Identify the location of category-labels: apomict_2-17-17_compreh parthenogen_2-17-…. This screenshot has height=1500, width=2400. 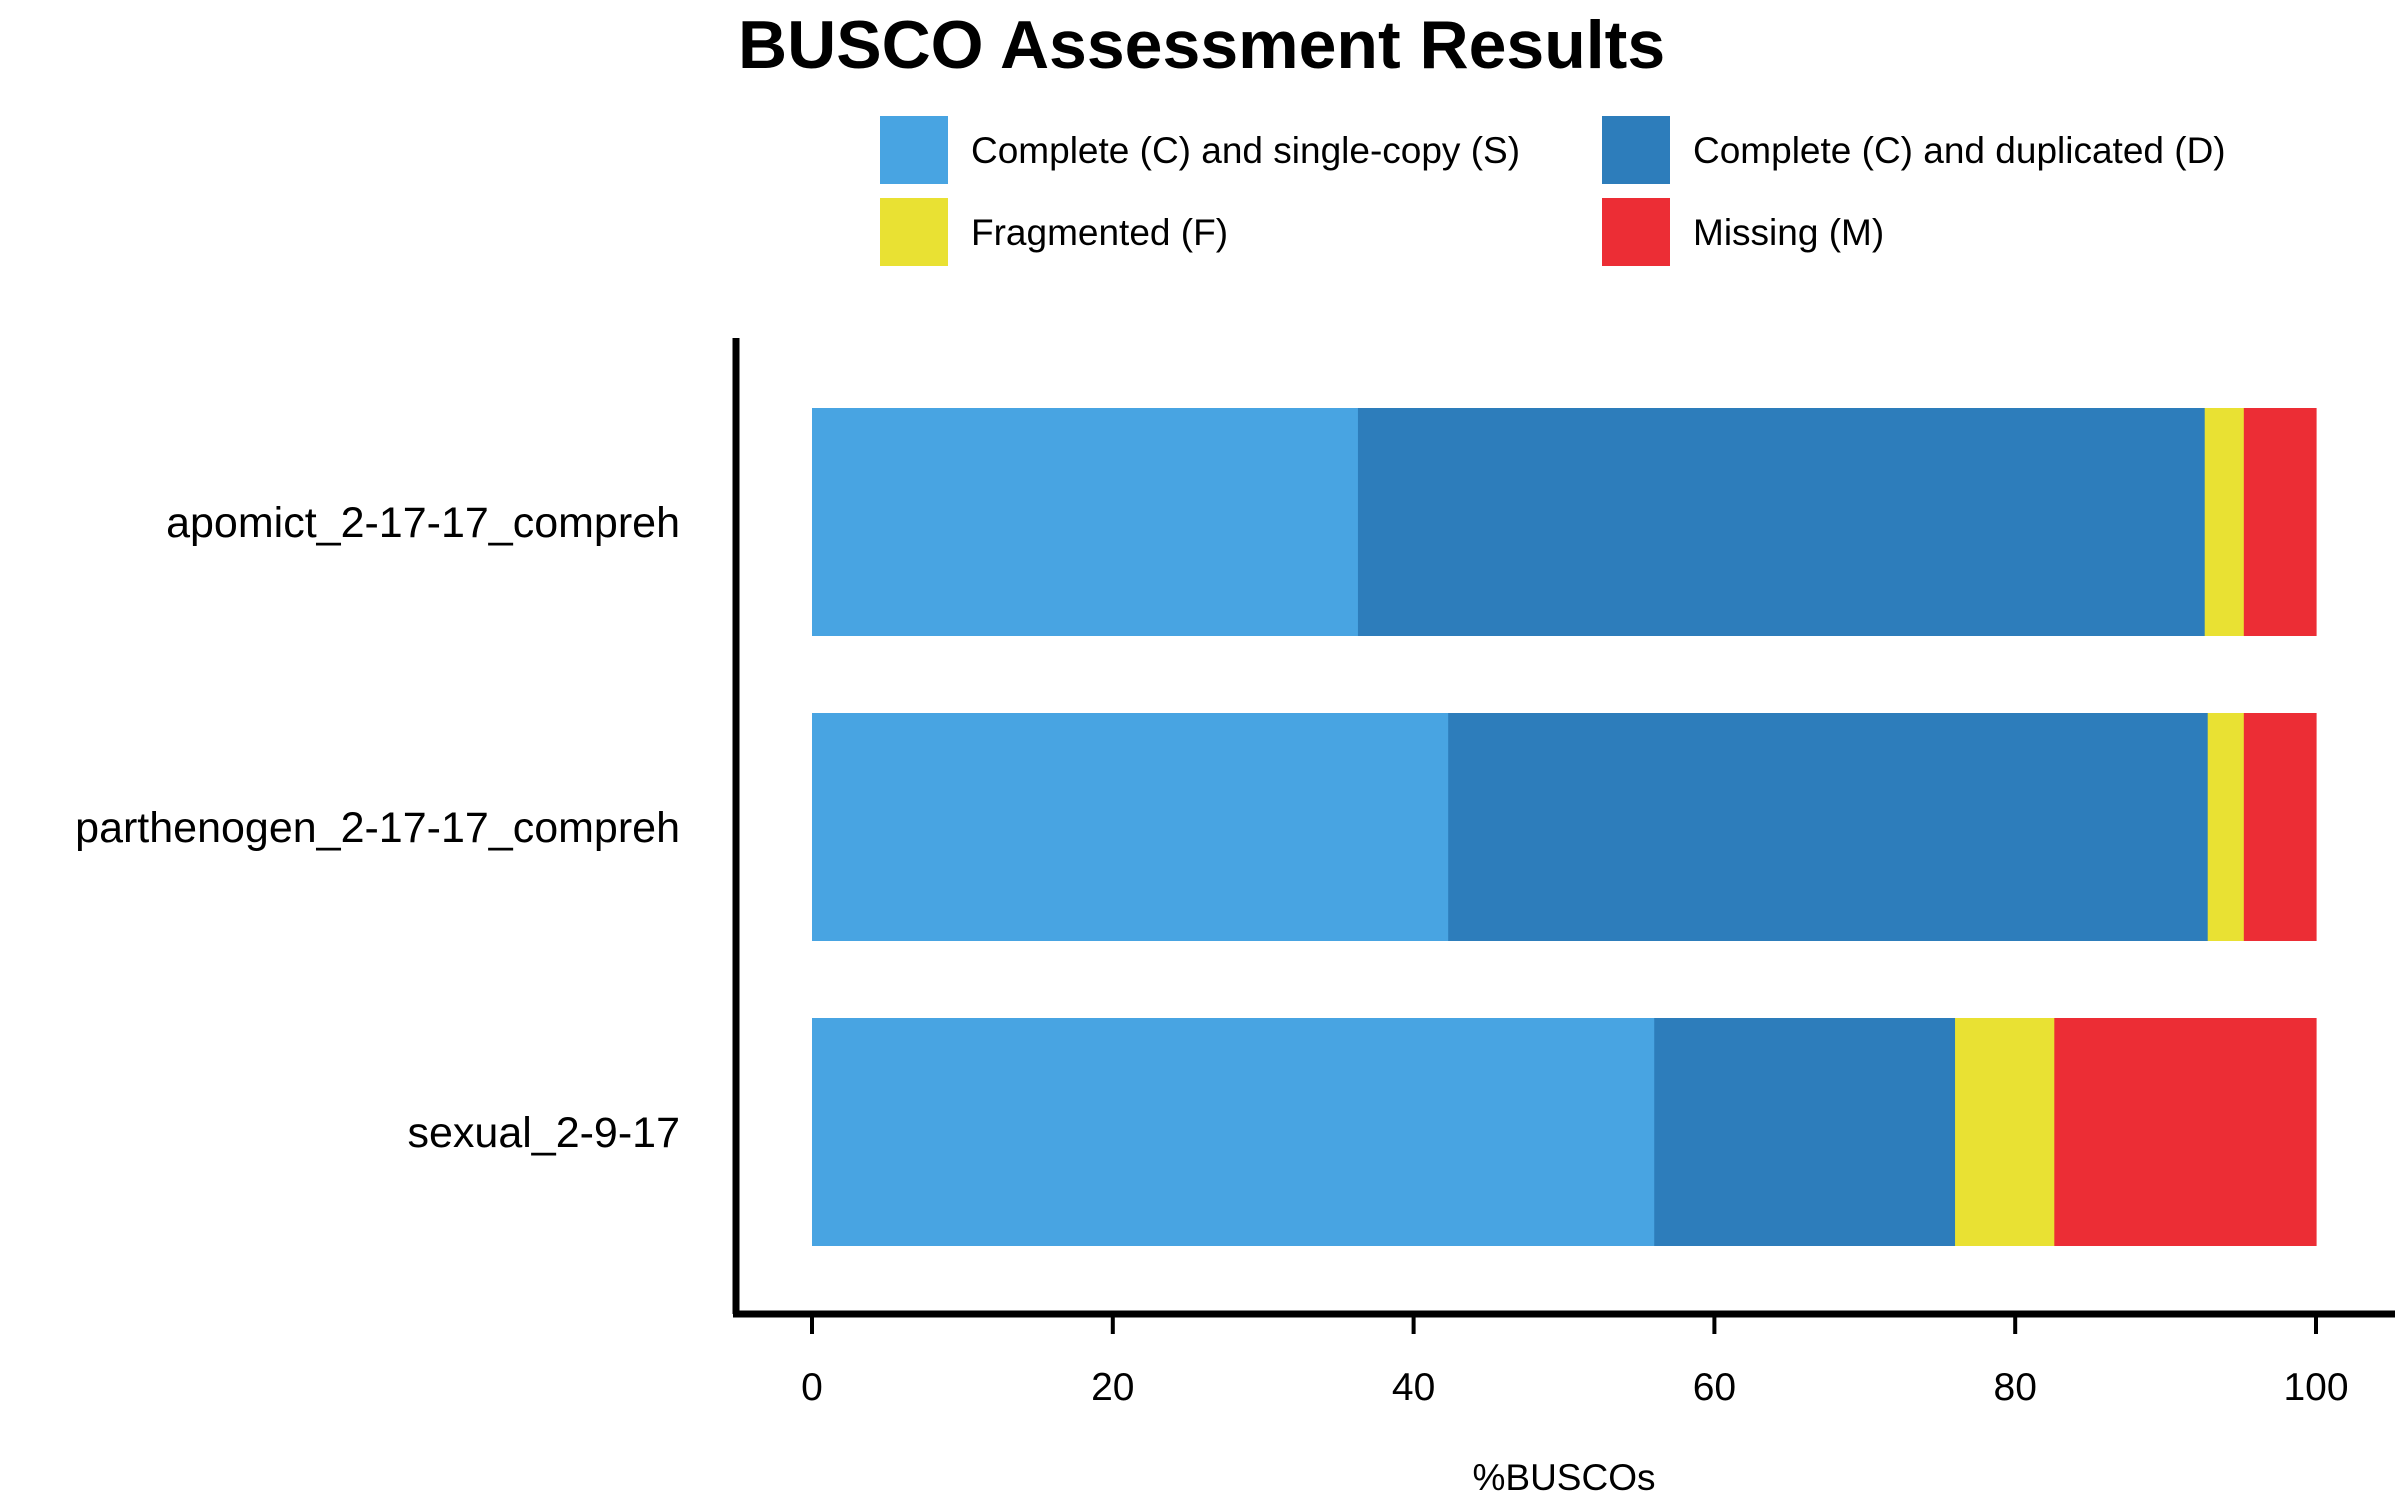
(377, 828).